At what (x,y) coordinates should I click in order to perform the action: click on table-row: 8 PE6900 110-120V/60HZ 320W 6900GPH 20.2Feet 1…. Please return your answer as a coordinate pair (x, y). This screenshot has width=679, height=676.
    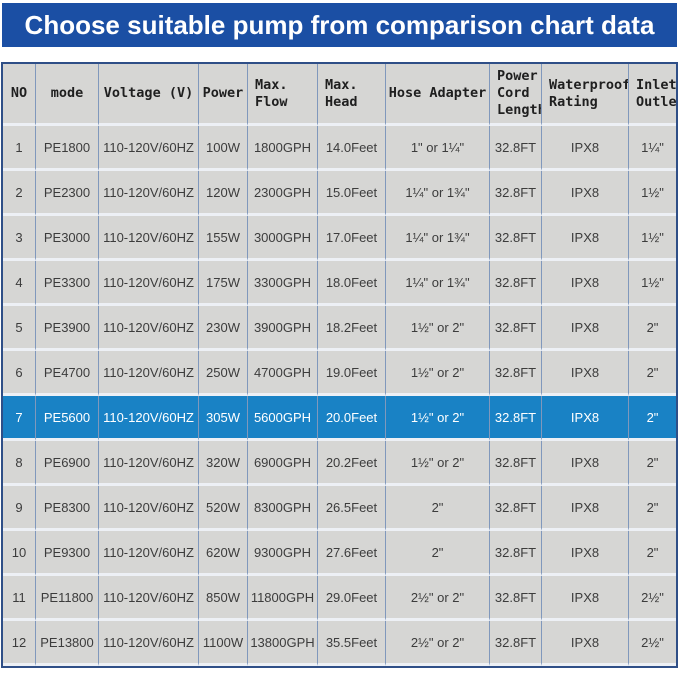
    Looking at the image, I should click on (339, 463).